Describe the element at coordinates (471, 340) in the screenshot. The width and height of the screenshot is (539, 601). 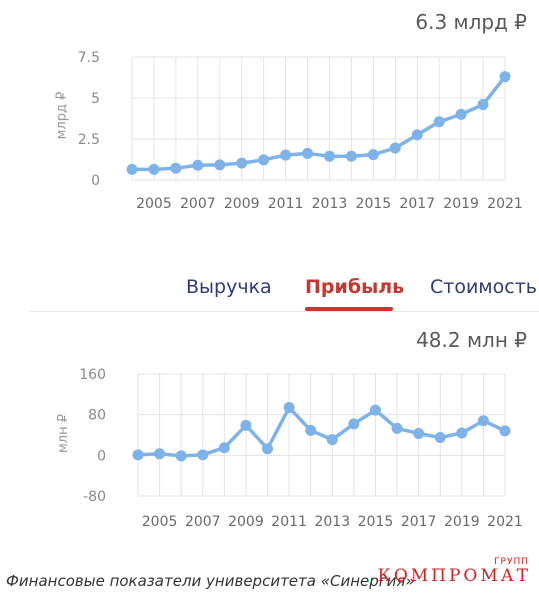
I see `chart2-big-value: 48.2 млн ₽` at that location.